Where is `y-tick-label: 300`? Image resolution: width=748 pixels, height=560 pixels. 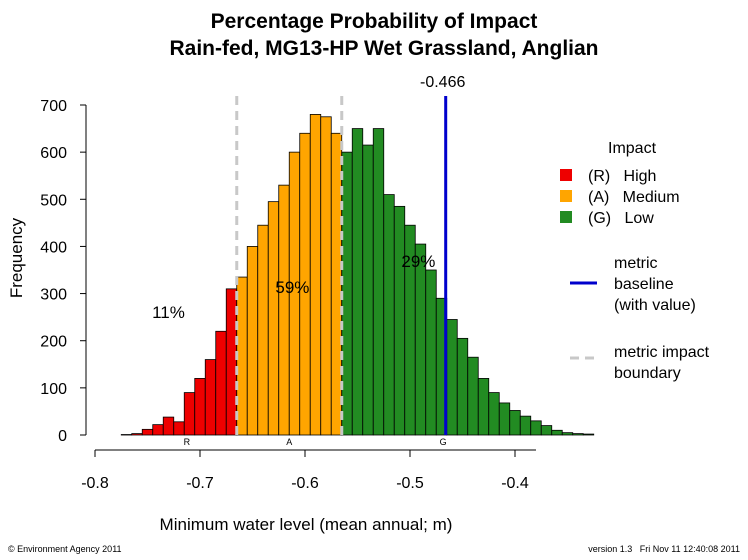 y-tick-label: 300 is located at coordinates (53, 295).